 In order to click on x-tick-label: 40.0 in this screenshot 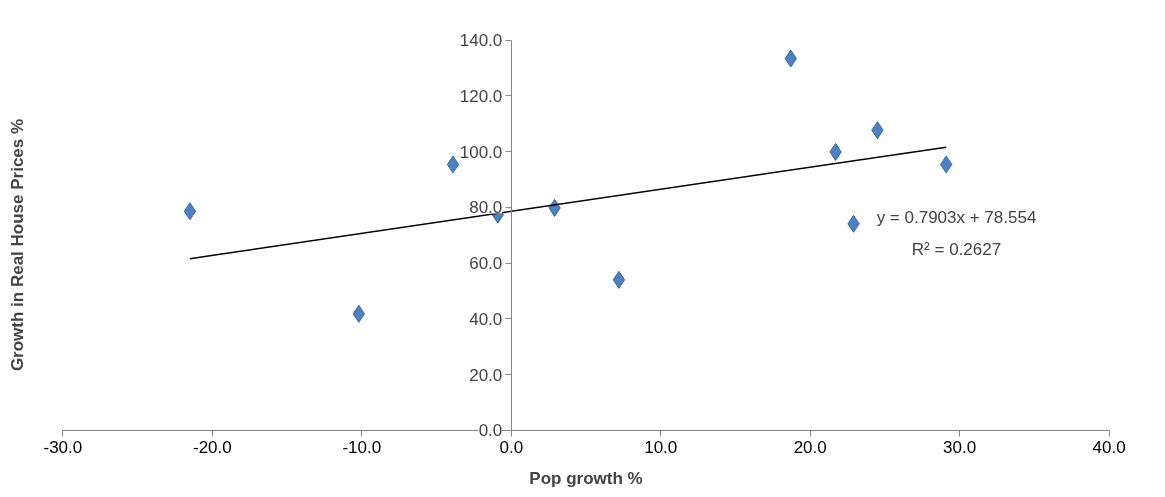, I will do `click(1109, 448)`.